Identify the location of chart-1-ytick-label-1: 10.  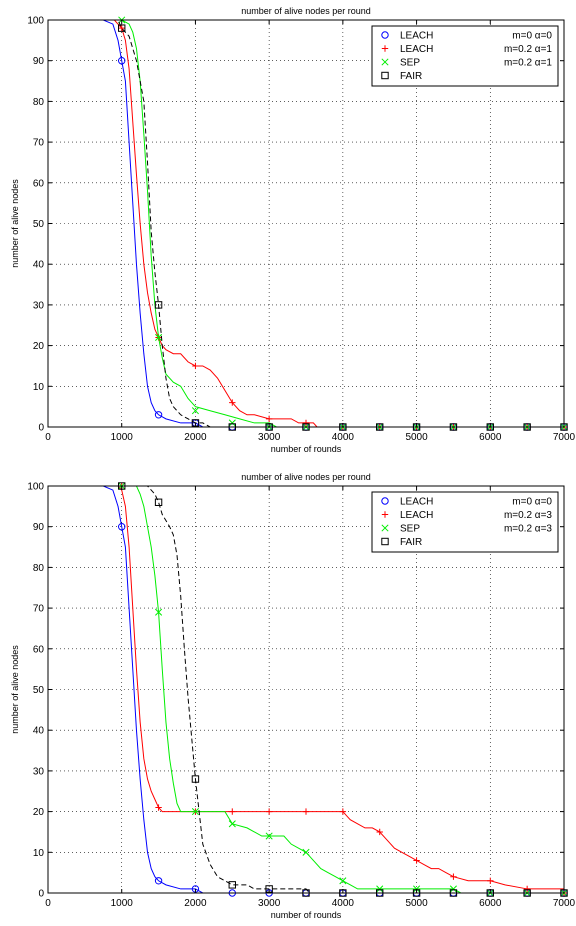
(39, 387).